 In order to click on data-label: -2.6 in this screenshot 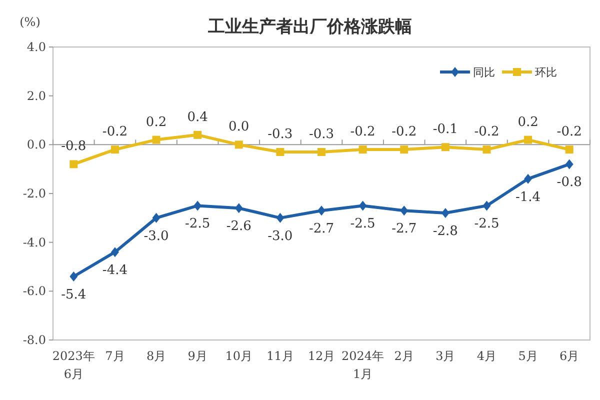, I will do `click(239, 226)`.